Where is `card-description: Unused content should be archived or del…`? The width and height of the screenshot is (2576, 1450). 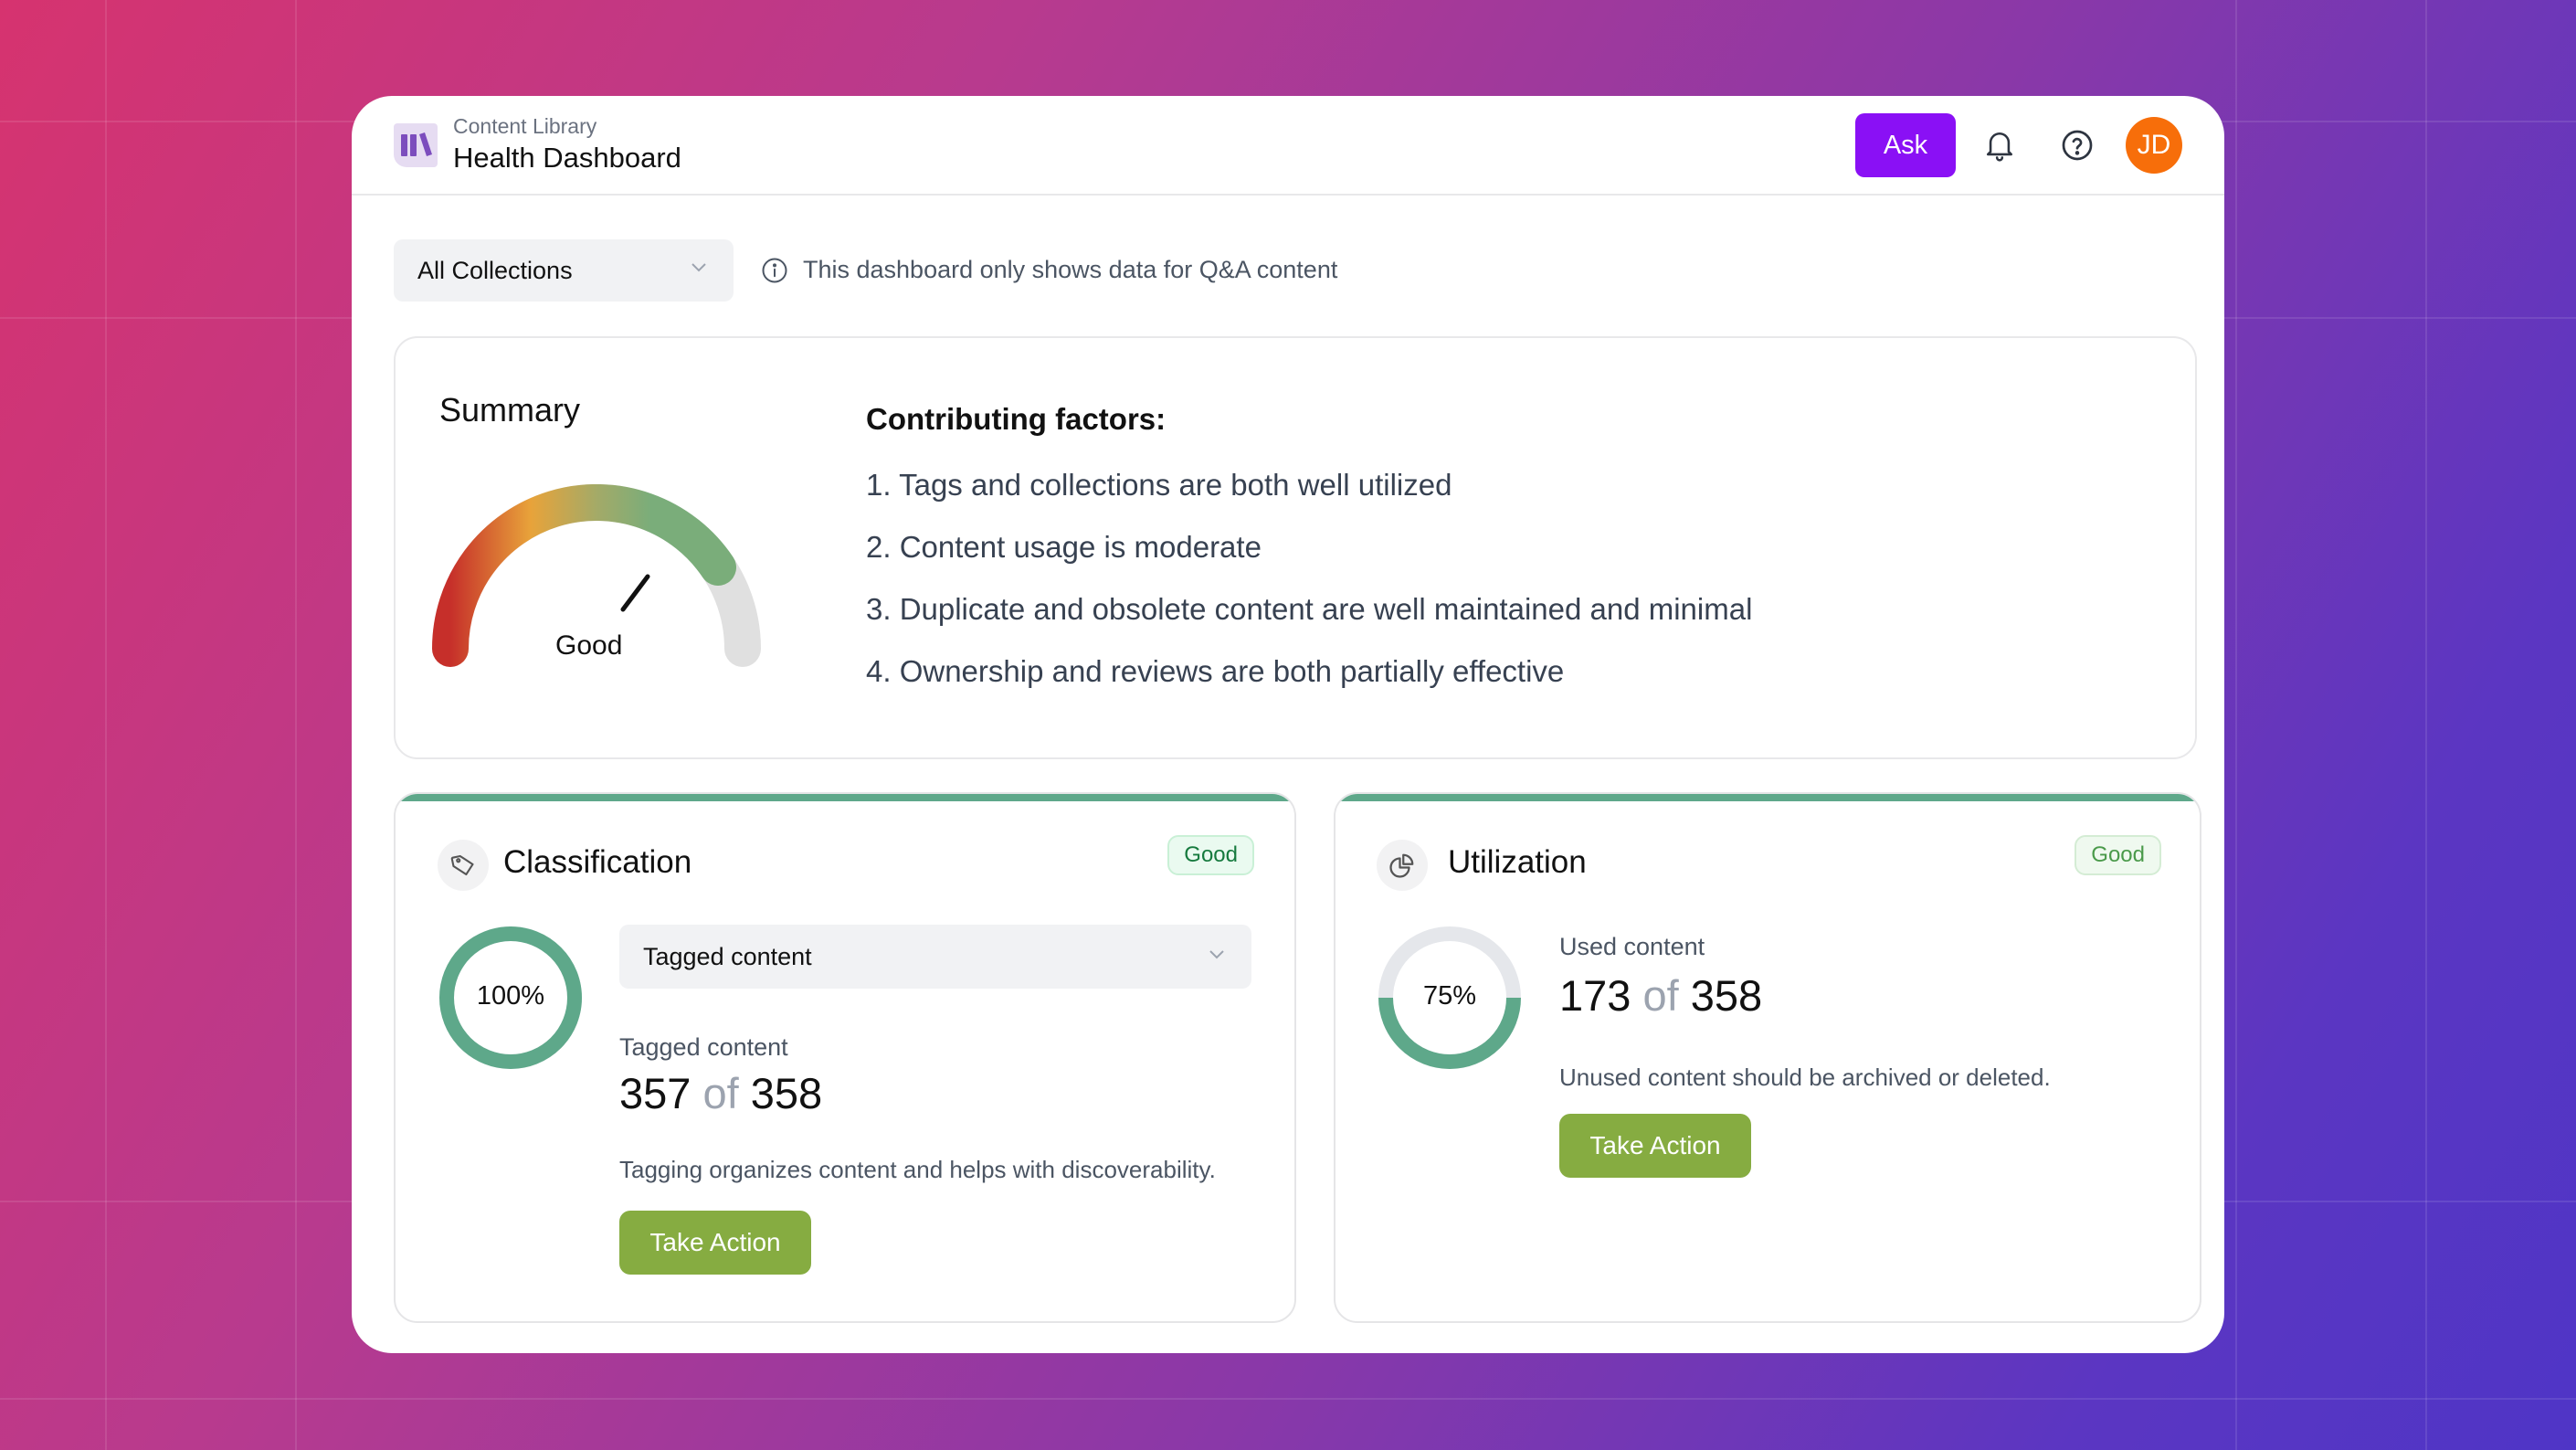 card-description: Unused content should be archived or del… is located at coordinates (1805, 1077).